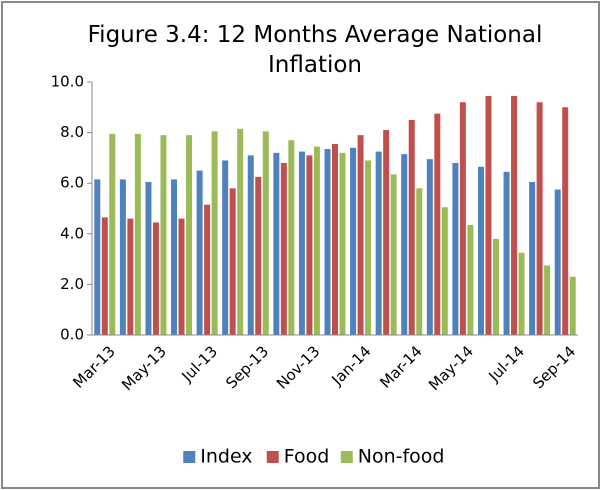 This screenshot has height=490, width=601. I want to click on y-tick-label: 6.0, so click(72, 183).